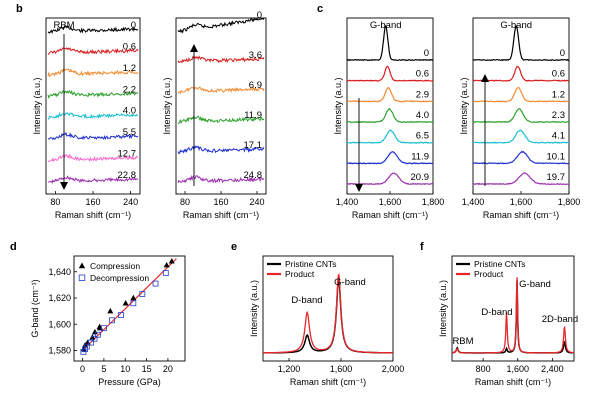  Describe the element at coordinates (552, 369) in the screenshot. I see `x-tick-label: 2,400` at that location.